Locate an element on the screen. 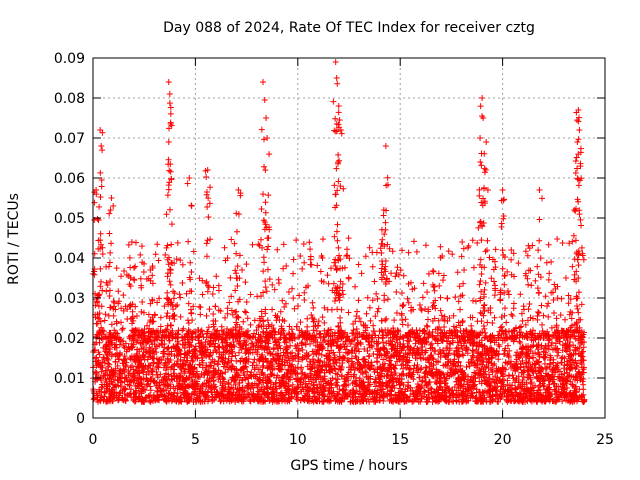 This screenshot has width=640, height=480. x-axis-label: GPS time / hours is located at coordinates (348, 466).